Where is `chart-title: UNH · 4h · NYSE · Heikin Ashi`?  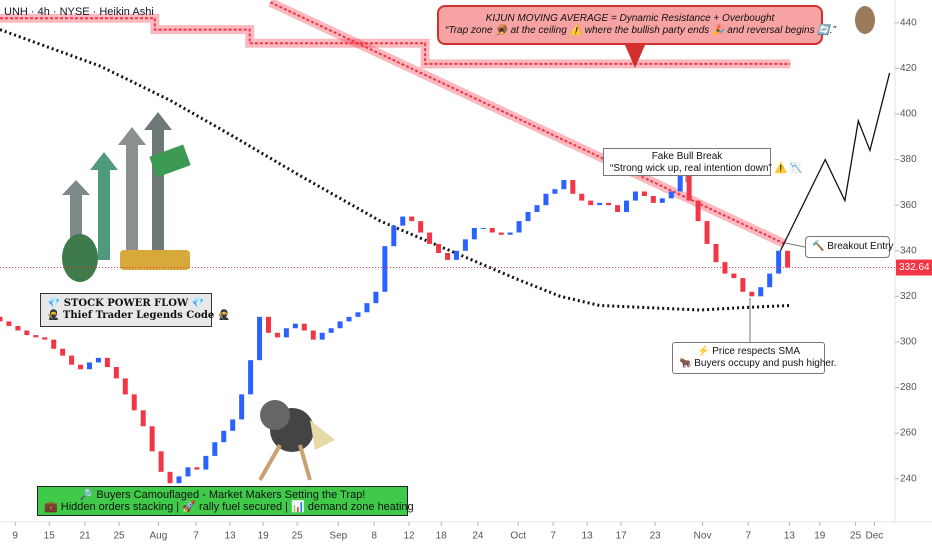
chart-title: UNH · 4h · NYSE · Heikin Ashi is located at coordinates (79, 12).